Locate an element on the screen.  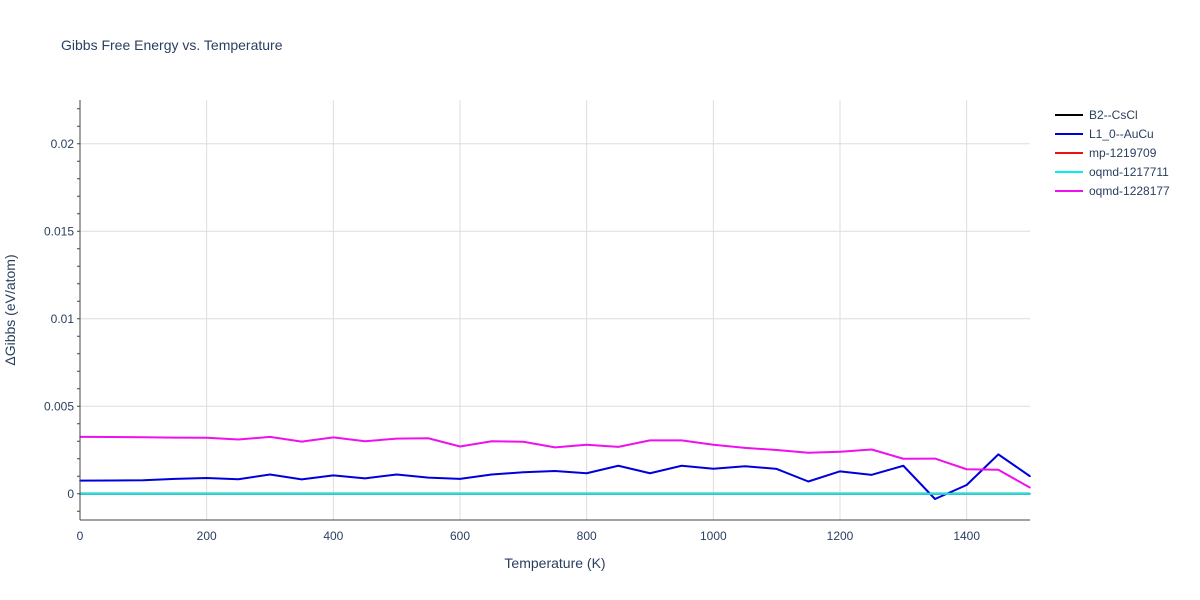
x-tick-label: 1200 is located at coordinates (840, 536).